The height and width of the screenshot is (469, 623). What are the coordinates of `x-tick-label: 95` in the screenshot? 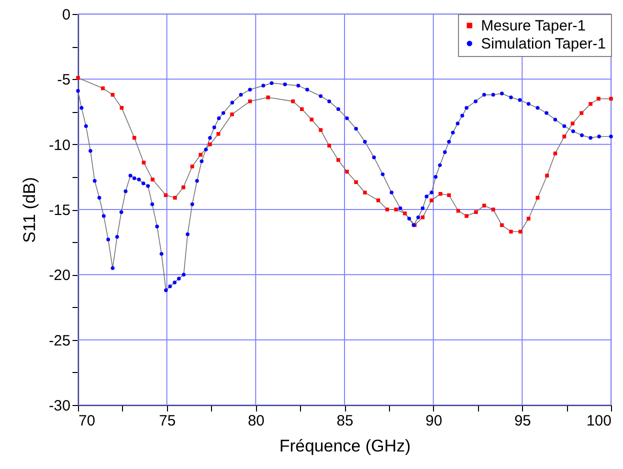 It's located at (523, 421).